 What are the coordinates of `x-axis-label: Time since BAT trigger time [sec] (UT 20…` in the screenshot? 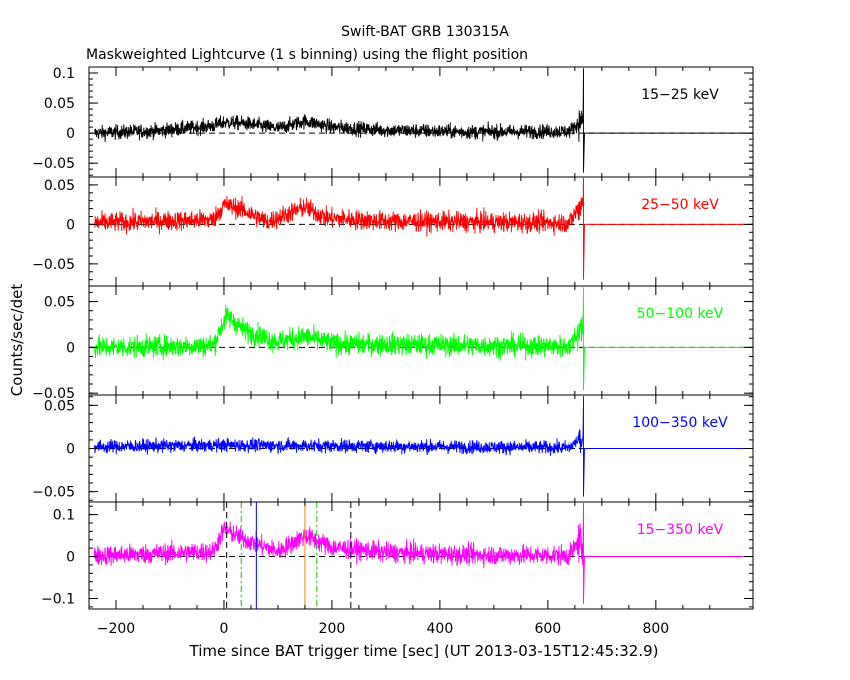 It's located at (424, 651).